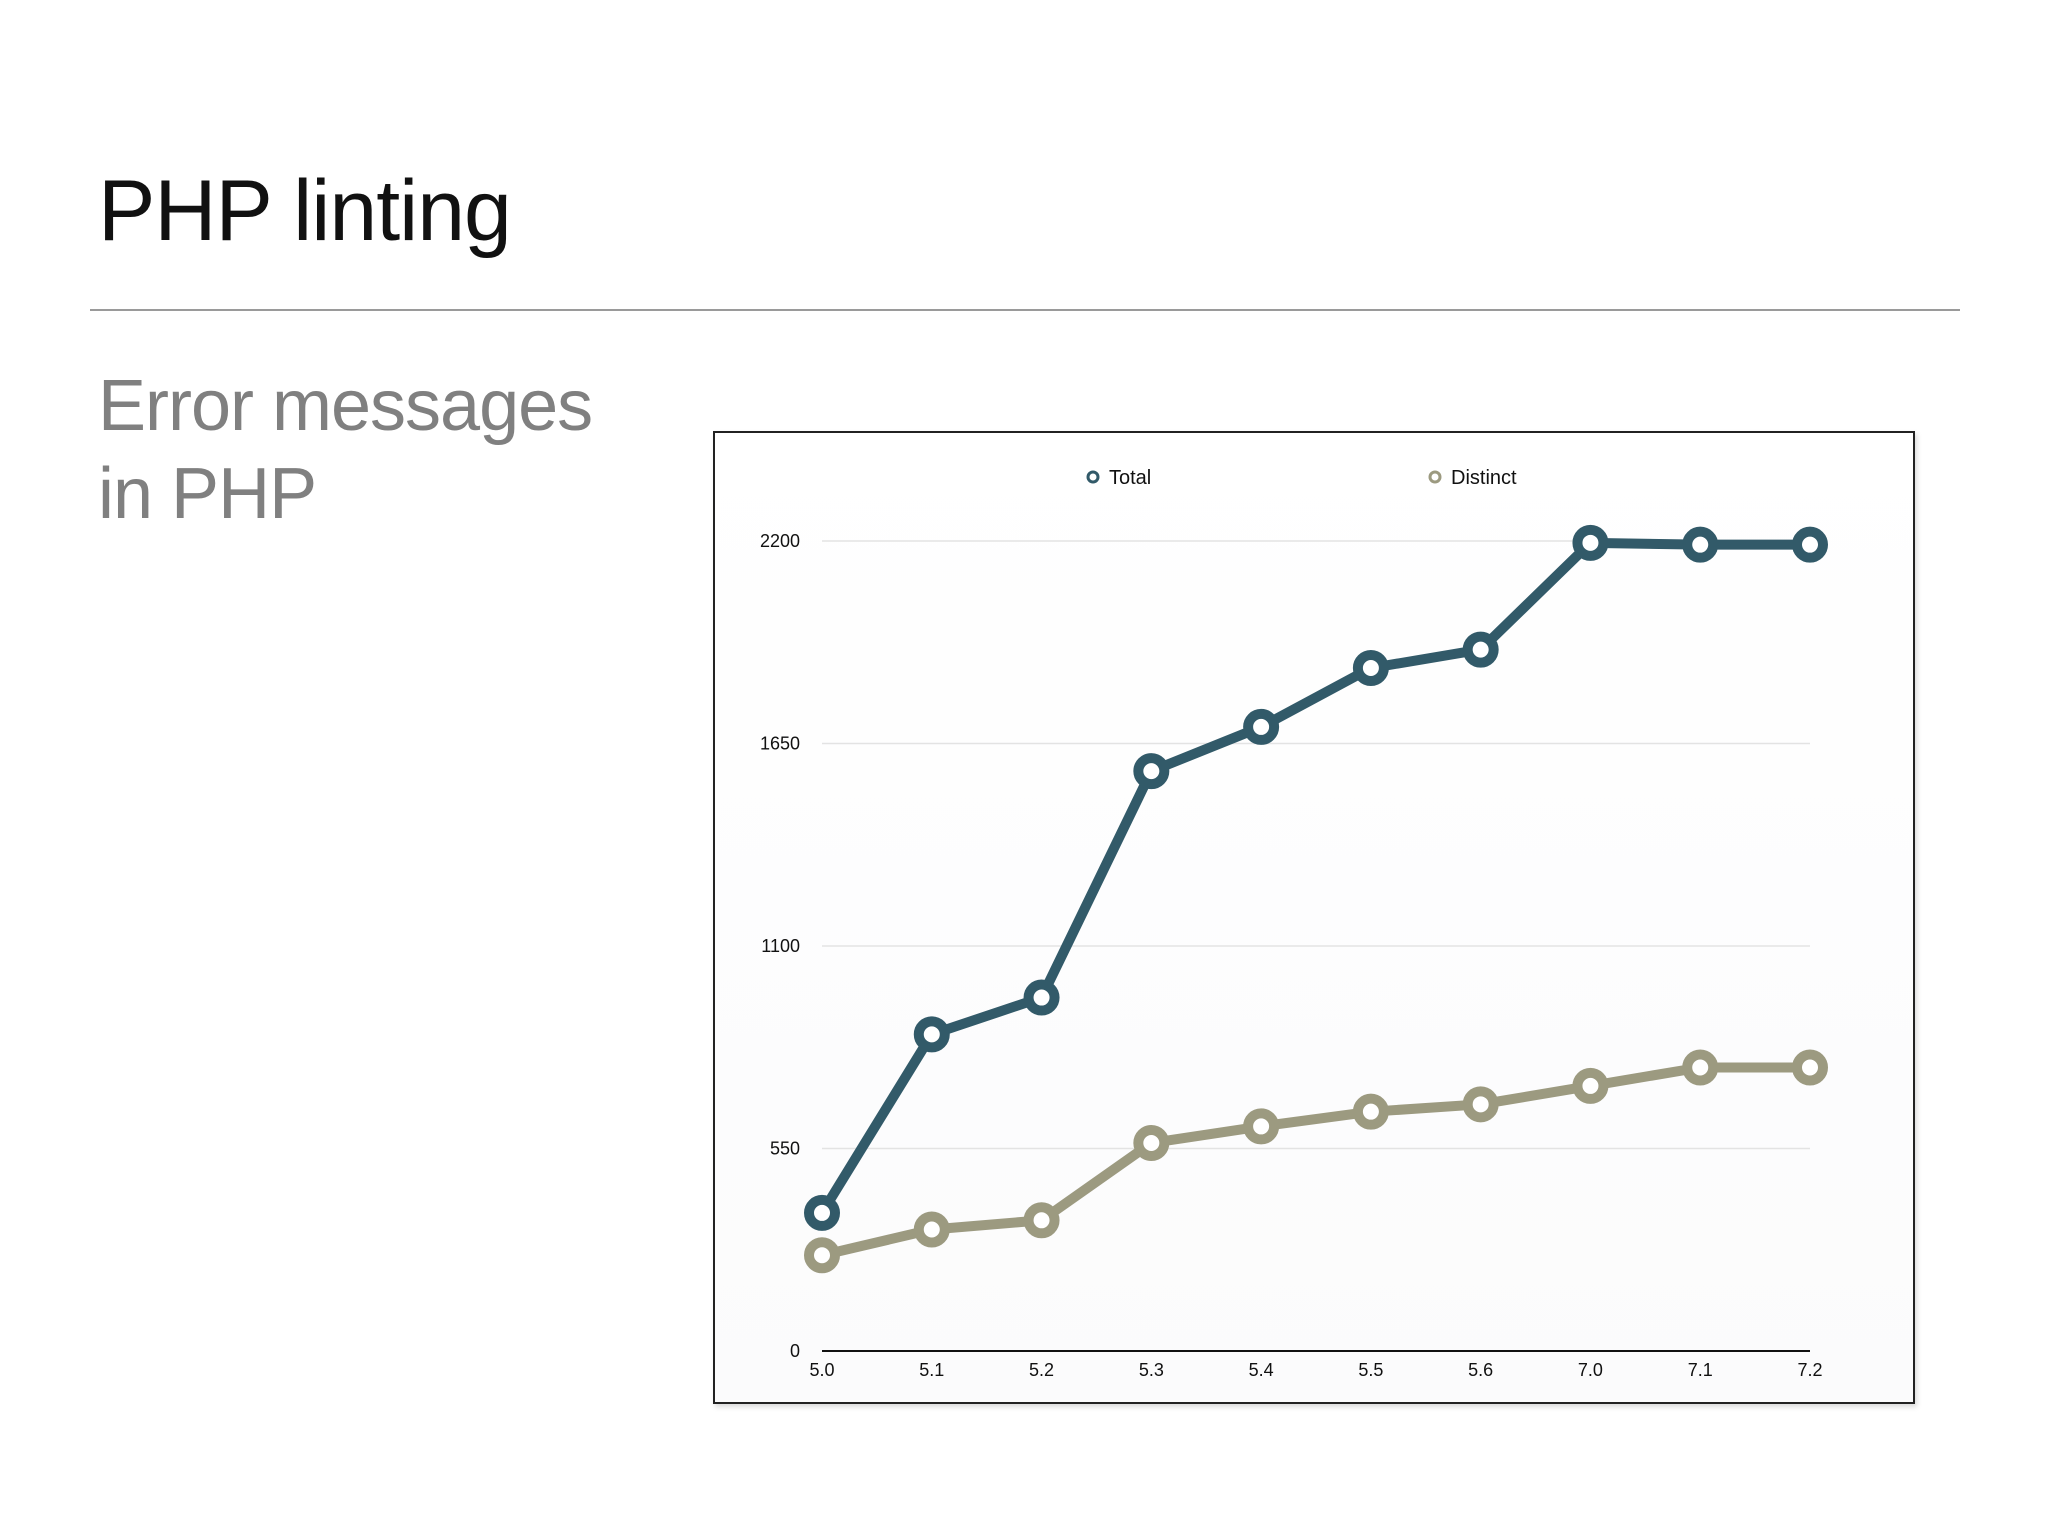 Image resolution: width=2048 pixels, height=1536 pixels. I want to click on x-tick-label: 5.3, so click(1151, 1370).